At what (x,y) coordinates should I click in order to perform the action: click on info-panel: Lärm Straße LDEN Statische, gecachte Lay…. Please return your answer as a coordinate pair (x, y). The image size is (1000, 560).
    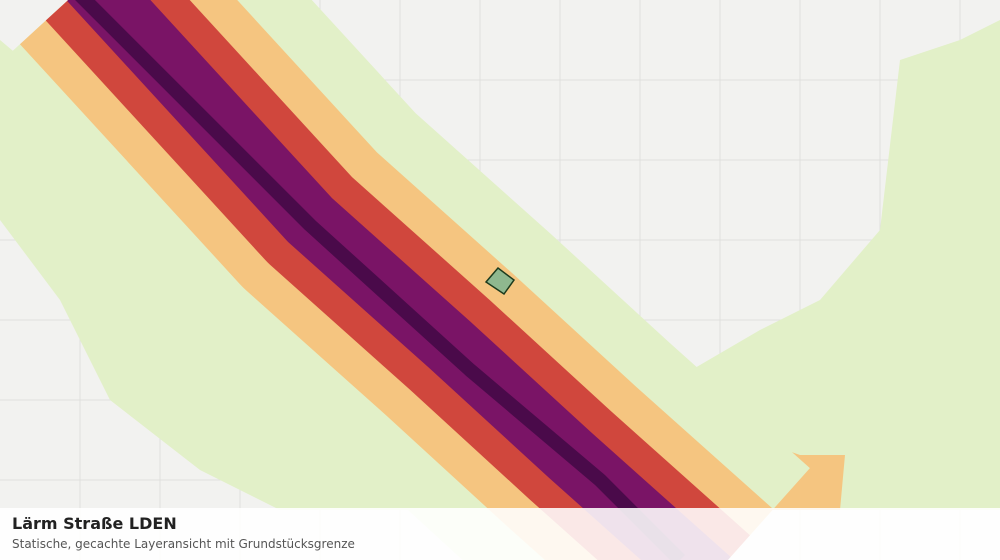
    Looking at the image, I should click on (500, 534).